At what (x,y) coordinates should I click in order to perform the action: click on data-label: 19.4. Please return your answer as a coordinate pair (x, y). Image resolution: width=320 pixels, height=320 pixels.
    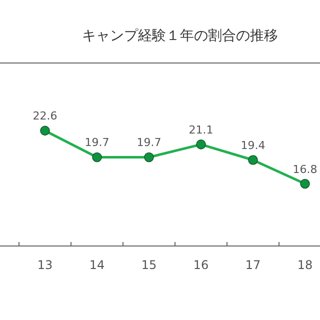
    Looking at the image, I should click on (253, 145).